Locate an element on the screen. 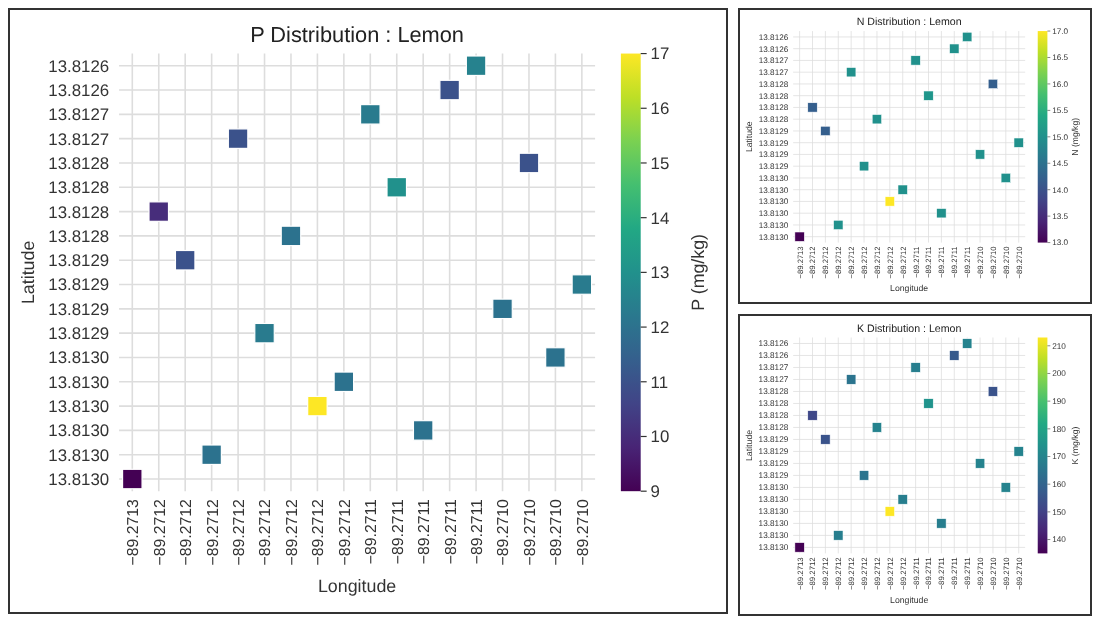 Image resolution: width=1100 pixels, height=626 pixels. color-bar-title: P (mg/kg) is located at coordinates (698, 272).